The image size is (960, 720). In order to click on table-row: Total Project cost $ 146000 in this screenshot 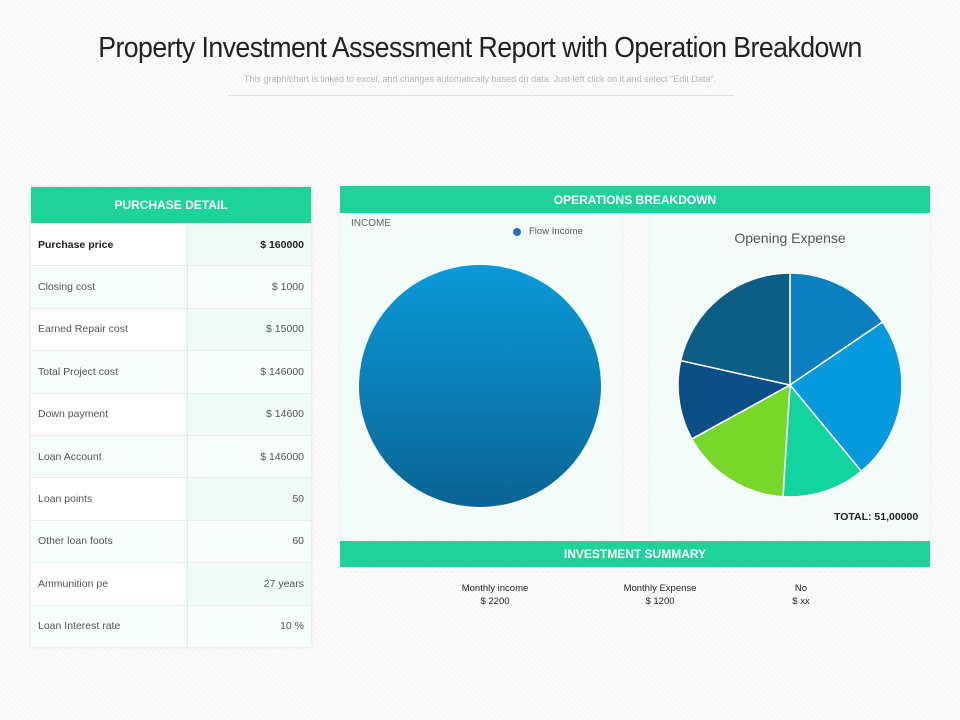, I will do `click(171, 371)`.